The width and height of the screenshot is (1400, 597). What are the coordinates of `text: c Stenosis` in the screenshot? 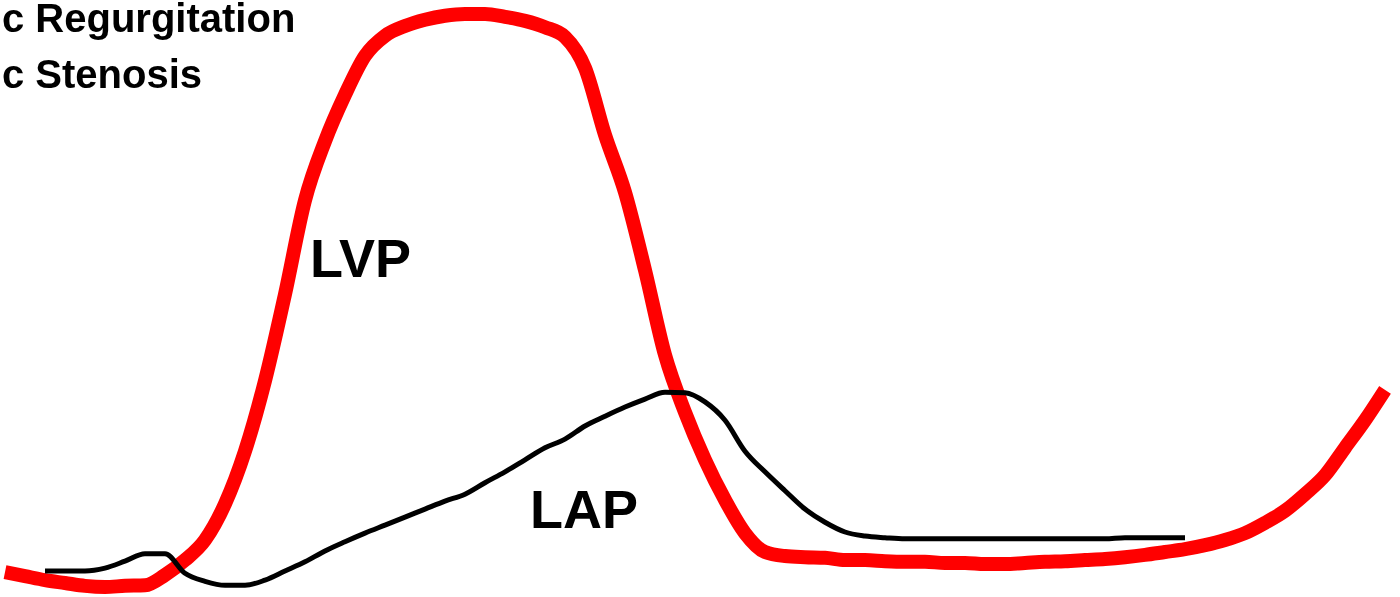 It's located at (102, 74).